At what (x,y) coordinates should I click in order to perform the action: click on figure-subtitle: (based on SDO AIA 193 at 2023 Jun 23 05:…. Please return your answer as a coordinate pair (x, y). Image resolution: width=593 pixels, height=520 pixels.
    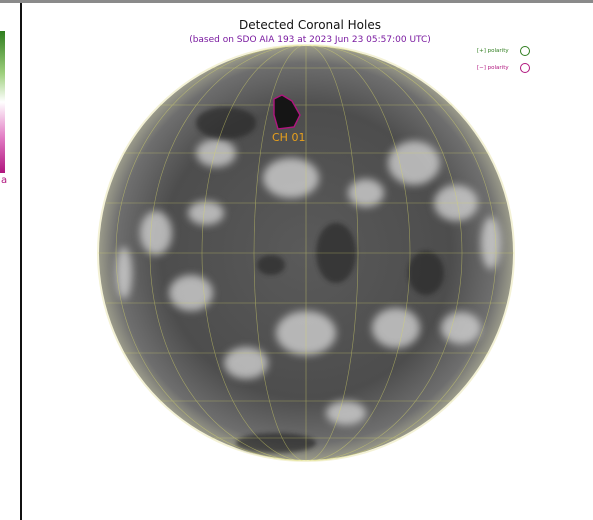
    Looking at the image, I should click on (310, 40).